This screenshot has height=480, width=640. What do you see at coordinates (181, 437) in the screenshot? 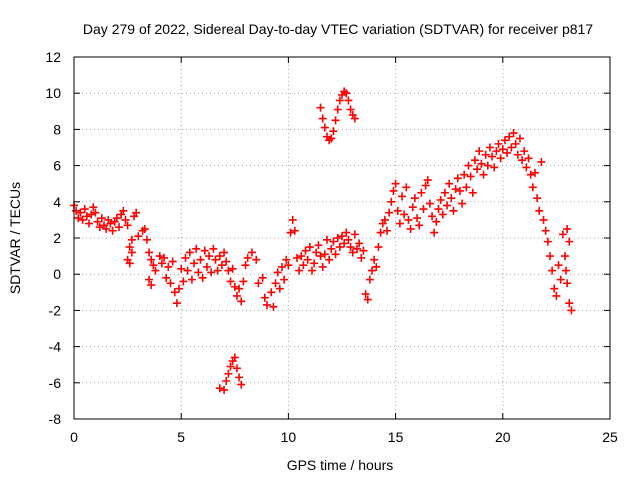
I see `x-tick-label: 5` at bounding box center [181, 437].